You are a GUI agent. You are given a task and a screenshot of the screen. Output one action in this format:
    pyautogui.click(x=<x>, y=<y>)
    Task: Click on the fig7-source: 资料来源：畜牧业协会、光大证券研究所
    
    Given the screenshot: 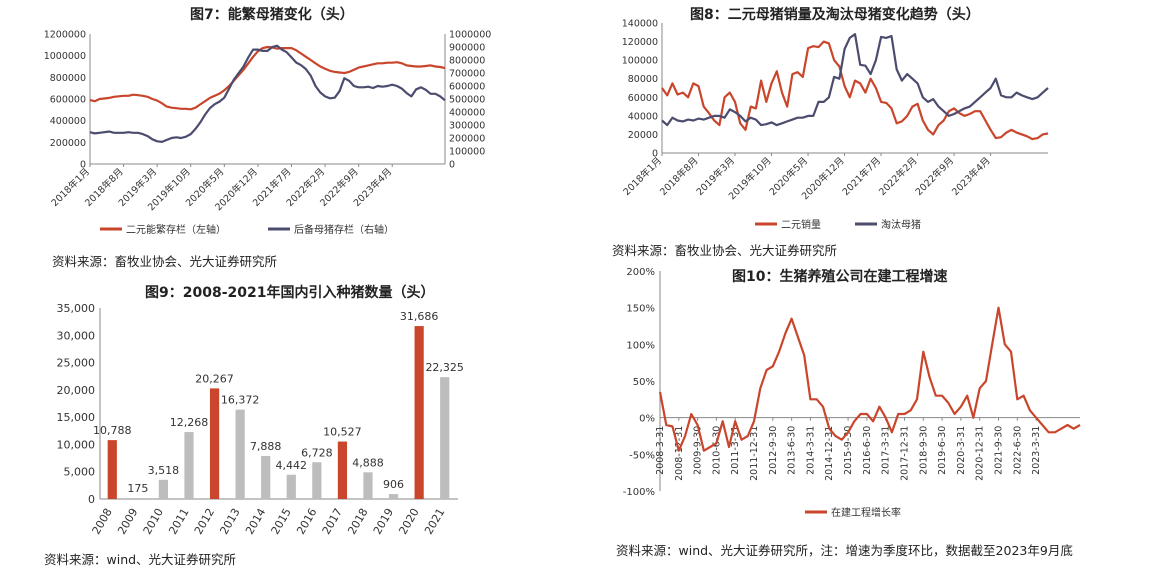 What is the action you would take?
    pyautogui.click(x=165, y=261)
    